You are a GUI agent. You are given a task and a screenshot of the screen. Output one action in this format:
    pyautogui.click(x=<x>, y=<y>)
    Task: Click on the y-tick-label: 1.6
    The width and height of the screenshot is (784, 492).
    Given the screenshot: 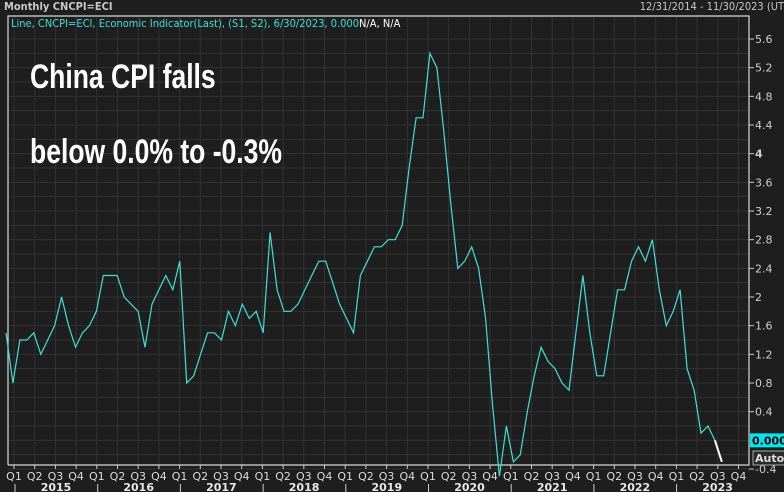 What is the action you would take?
    pyautogui.click(x=764, y=326)
    